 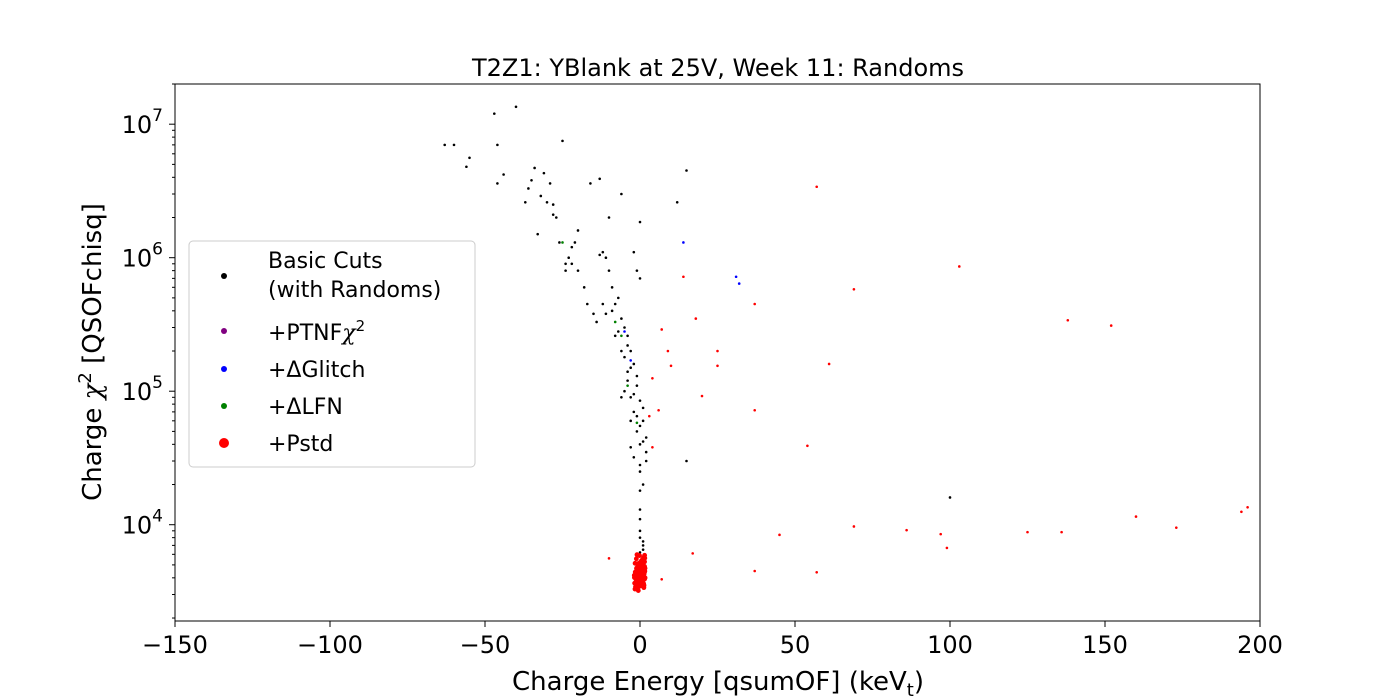 What do you see at coordinates (950, 645) in the screenshot?
I see `x-tick-label: 100` at bounding box center [950, 645].